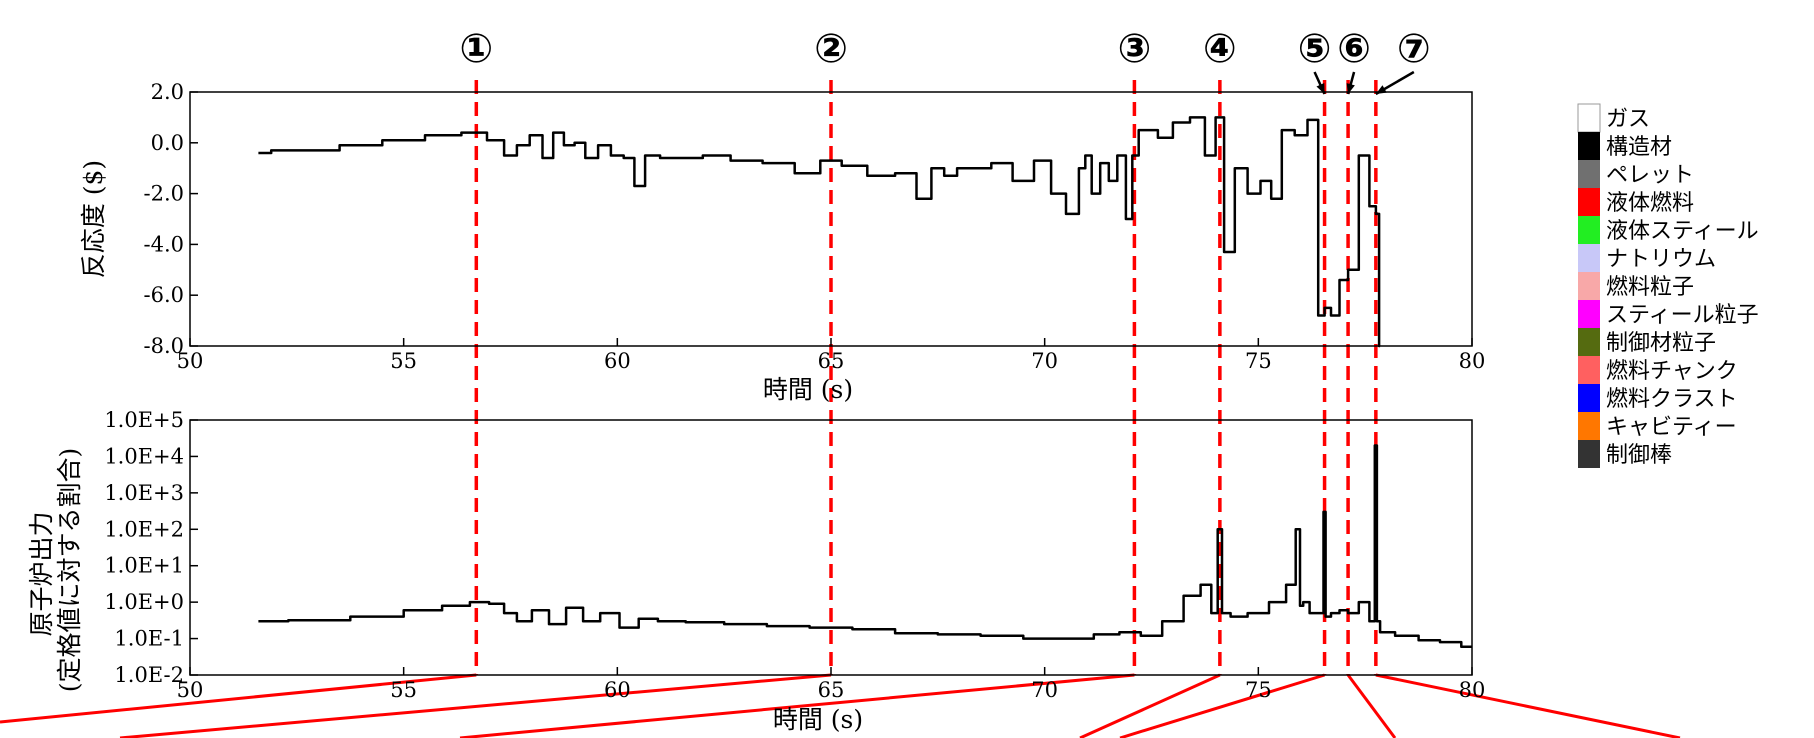 The image size is (1814, 738). Describe the element at coordinates (164, 346) in the screenshot. I see `y-tick-label: -8.0` at that location.